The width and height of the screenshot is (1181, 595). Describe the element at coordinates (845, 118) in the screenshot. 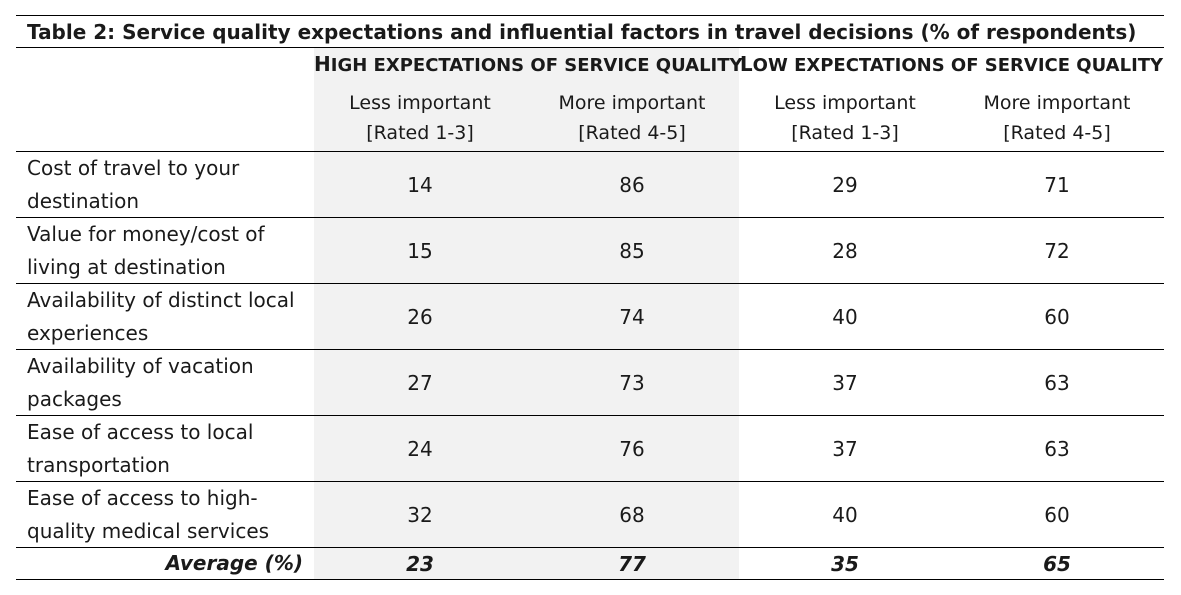

I see `subheader-low-less: Less important [Rated 1-3]` at that location.